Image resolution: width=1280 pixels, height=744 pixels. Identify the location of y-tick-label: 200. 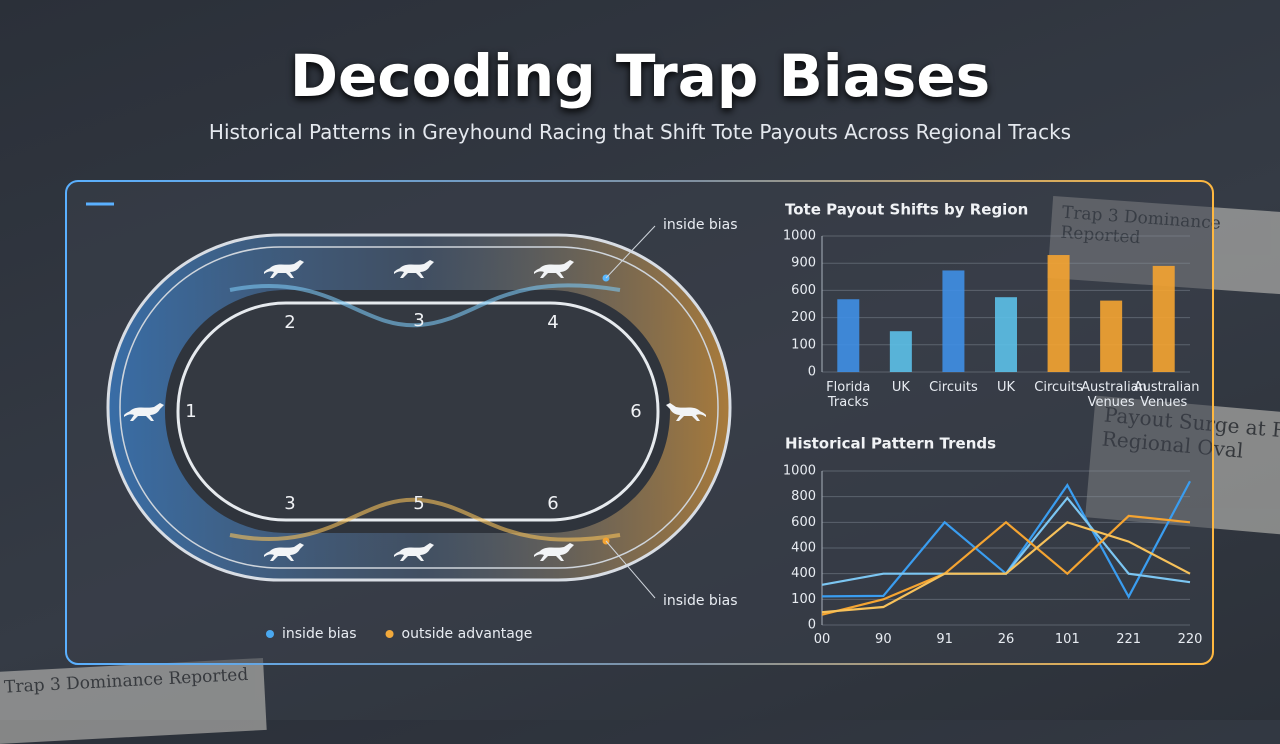
(803, 317).